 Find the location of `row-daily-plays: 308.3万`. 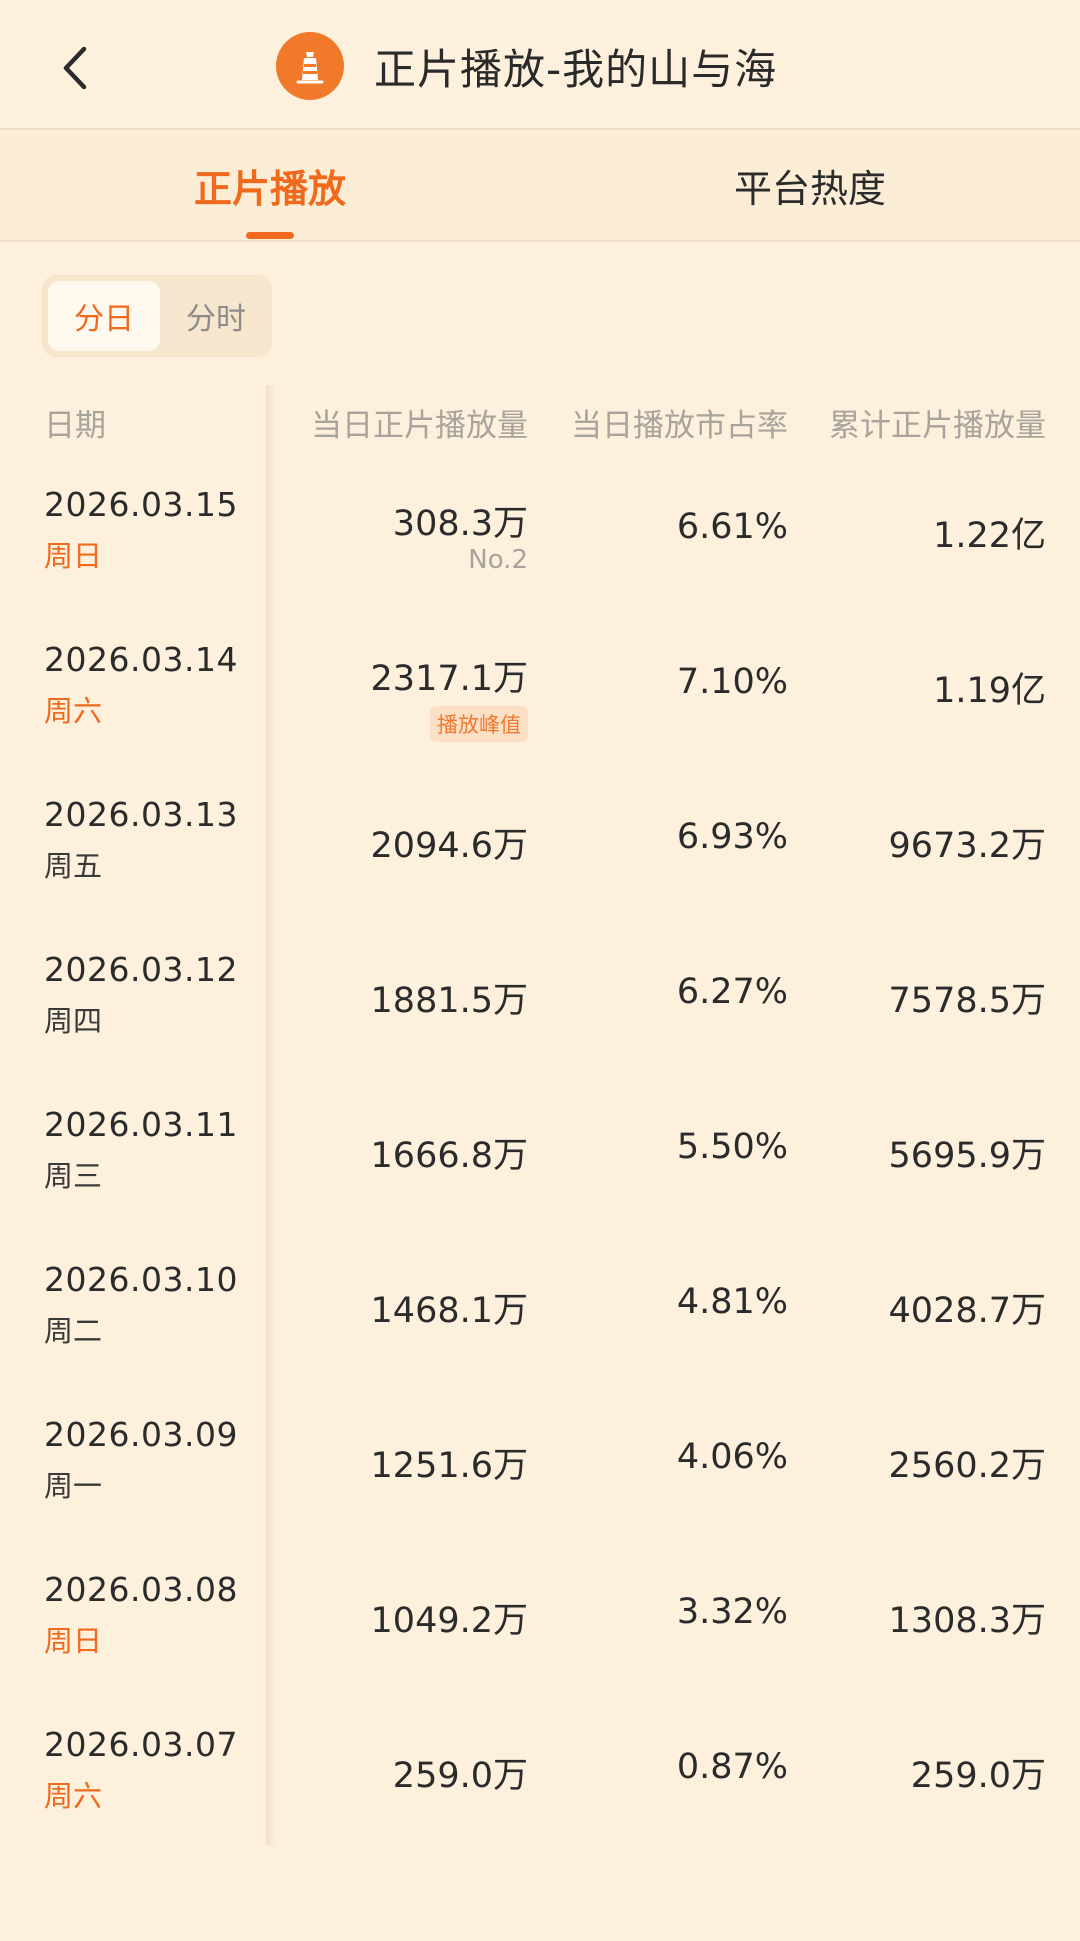

row-daily-plays: 308.3万 is located at coordinates (460, 524).